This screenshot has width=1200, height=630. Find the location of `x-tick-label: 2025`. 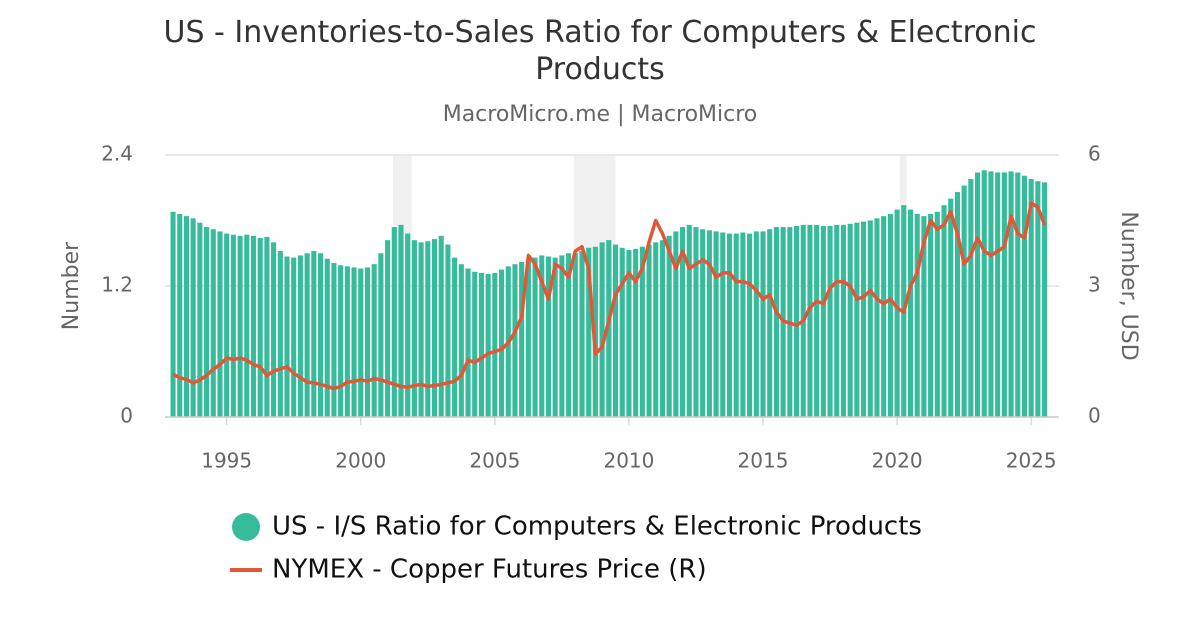

x-tick-label: 2025 is located at coordinates (1031, 461).